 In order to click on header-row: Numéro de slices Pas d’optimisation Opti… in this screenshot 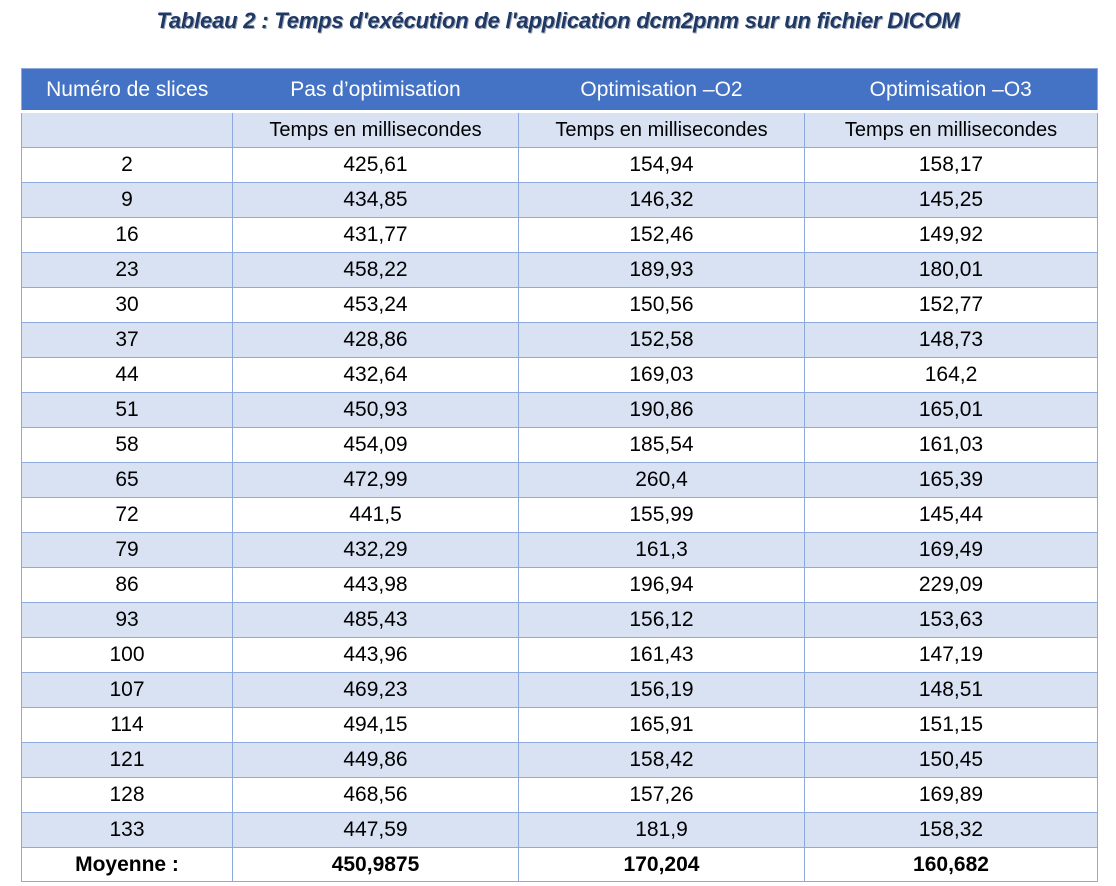, I will do `click(559, 90)`.